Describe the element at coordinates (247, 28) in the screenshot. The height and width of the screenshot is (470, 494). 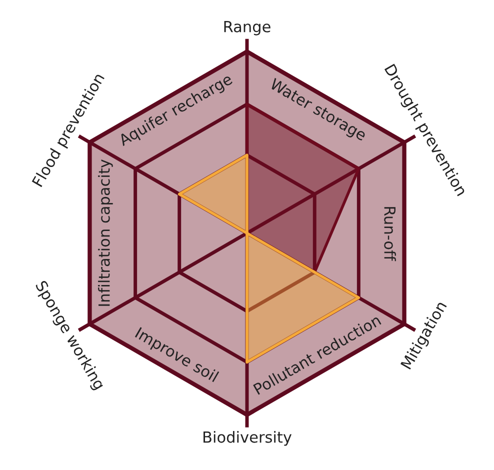
I see `spoke-label: Range` at that location.